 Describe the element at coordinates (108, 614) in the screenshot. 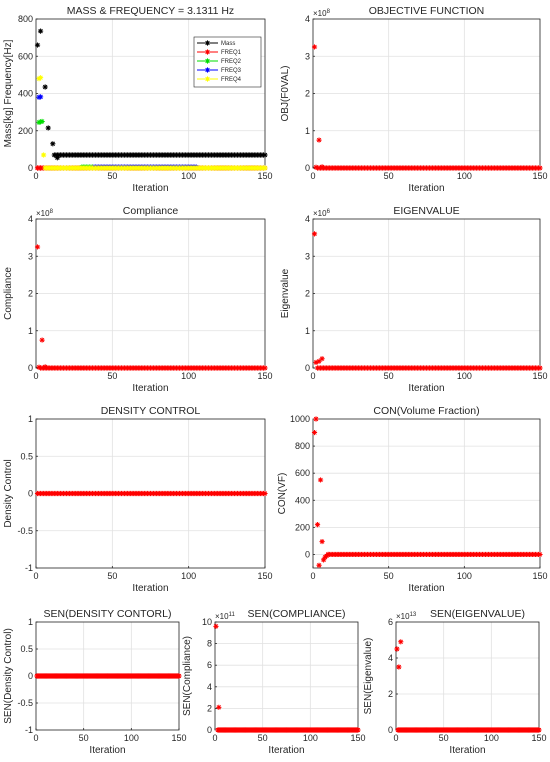

I see `chart-title: SEN(DENSITY CONTORL)` at that location.